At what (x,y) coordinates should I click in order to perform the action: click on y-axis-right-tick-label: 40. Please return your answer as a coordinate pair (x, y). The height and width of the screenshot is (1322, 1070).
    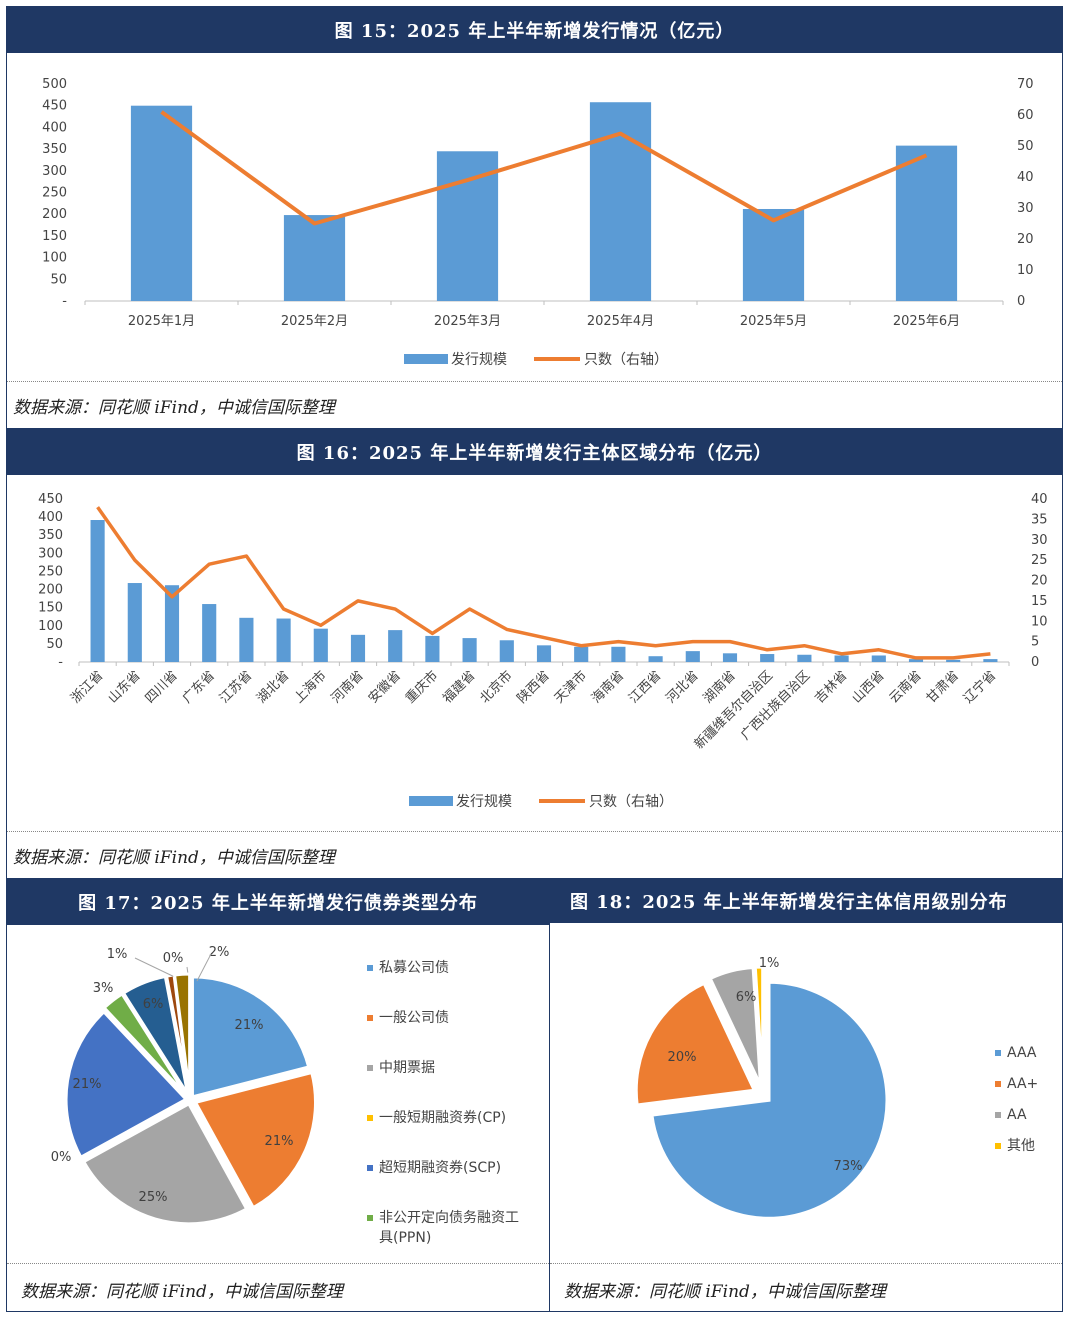
    Looking at the image, I should click on (1025, 177).